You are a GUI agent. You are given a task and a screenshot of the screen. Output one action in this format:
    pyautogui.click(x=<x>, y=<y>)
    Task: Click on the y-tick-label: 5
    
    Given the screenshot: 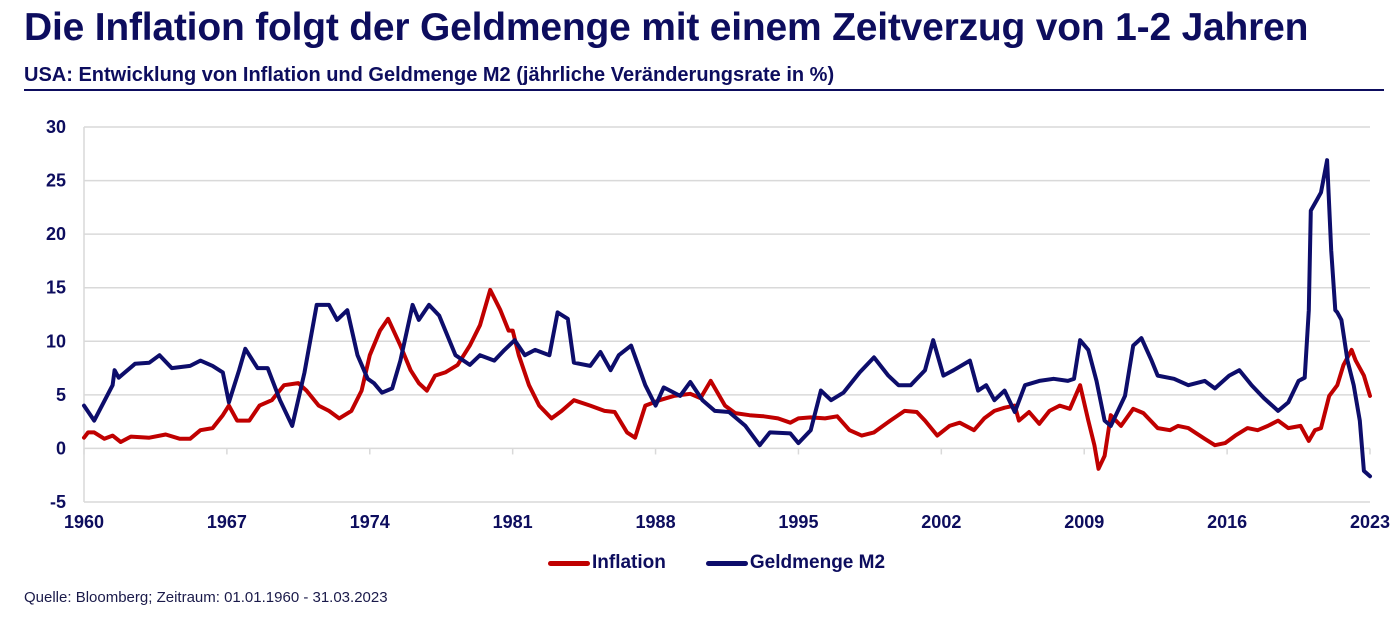 What is the action you would take?
    pyautogui.click(x=61, y=395)
    